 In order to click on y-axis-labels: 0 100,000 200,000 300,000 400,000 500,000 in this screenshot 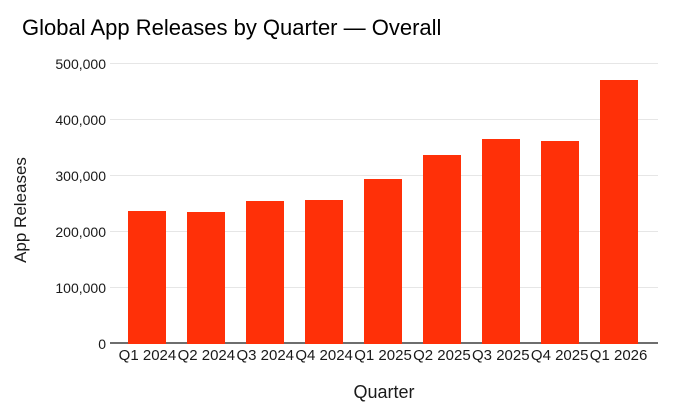, I will do `click(53, 204)`.